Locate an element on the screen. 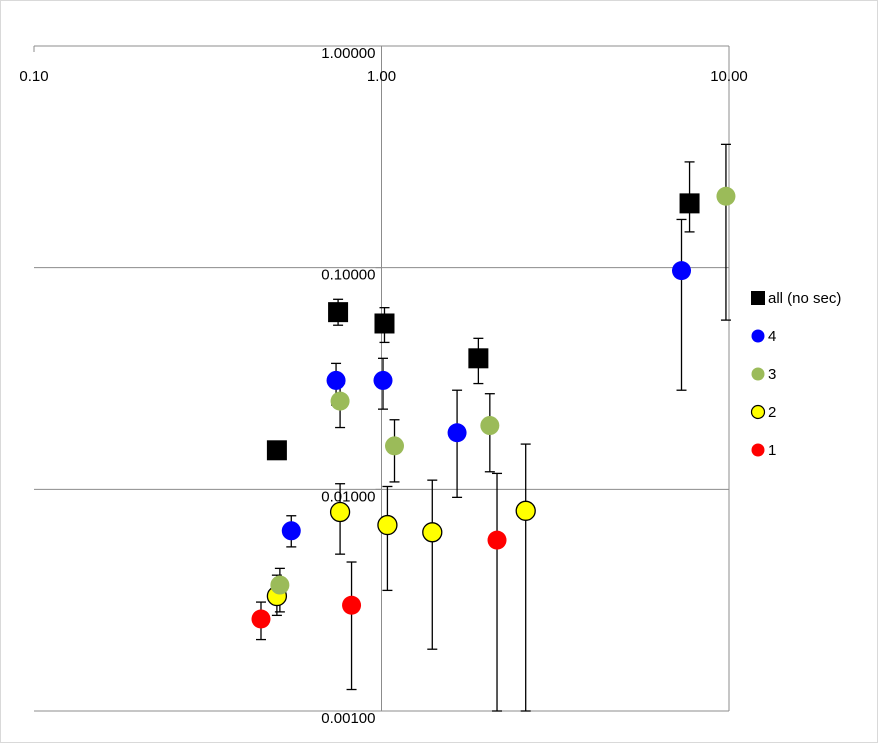  legend-entry: all (no sec) is located at coordinates (796, 298).